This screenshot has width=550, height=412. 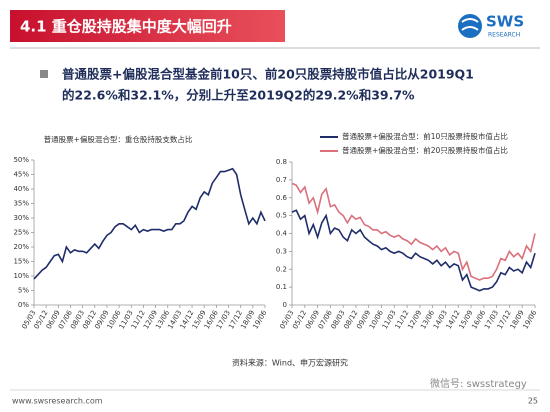 What do you see at coordinates (21, 189) in the screenshot?
I see `y-tick-label: 40%` at bounding box center [21, 189].